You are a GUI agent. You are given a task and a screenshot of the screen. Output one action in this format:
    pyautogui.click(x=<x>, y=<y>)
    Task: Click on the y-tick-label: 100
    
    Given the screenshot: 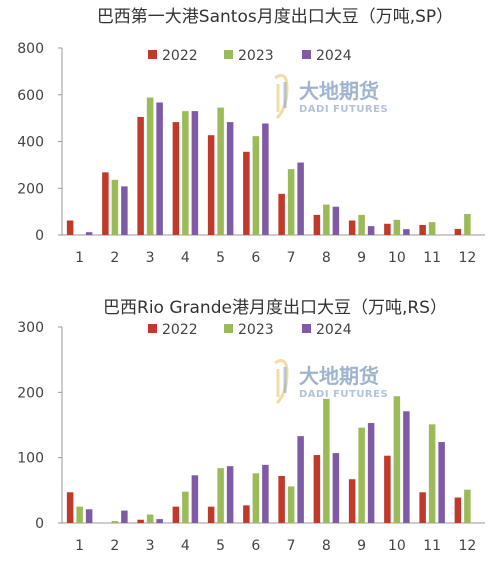 What is the action you would take?
    pyautogui.click(x=30, y=459)
    